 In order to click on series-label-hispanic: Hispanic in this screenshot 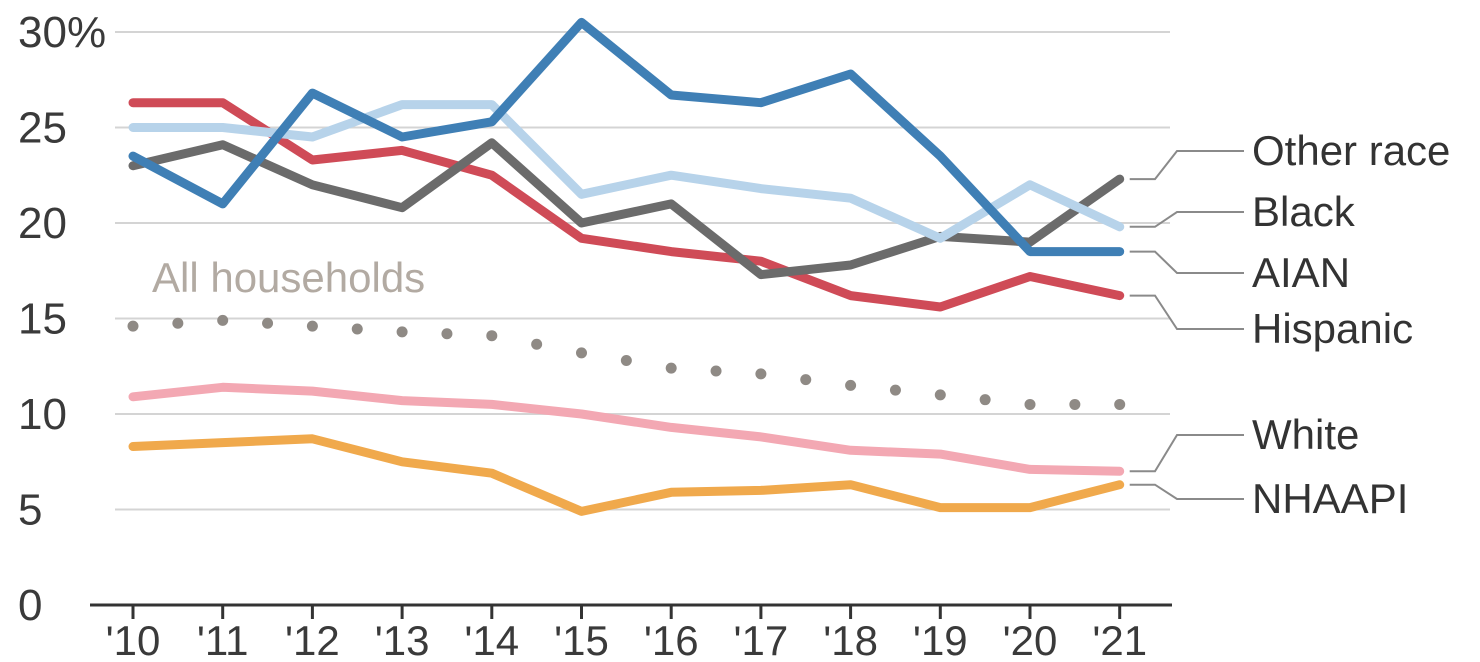, I will do `click(1332, 328)`.